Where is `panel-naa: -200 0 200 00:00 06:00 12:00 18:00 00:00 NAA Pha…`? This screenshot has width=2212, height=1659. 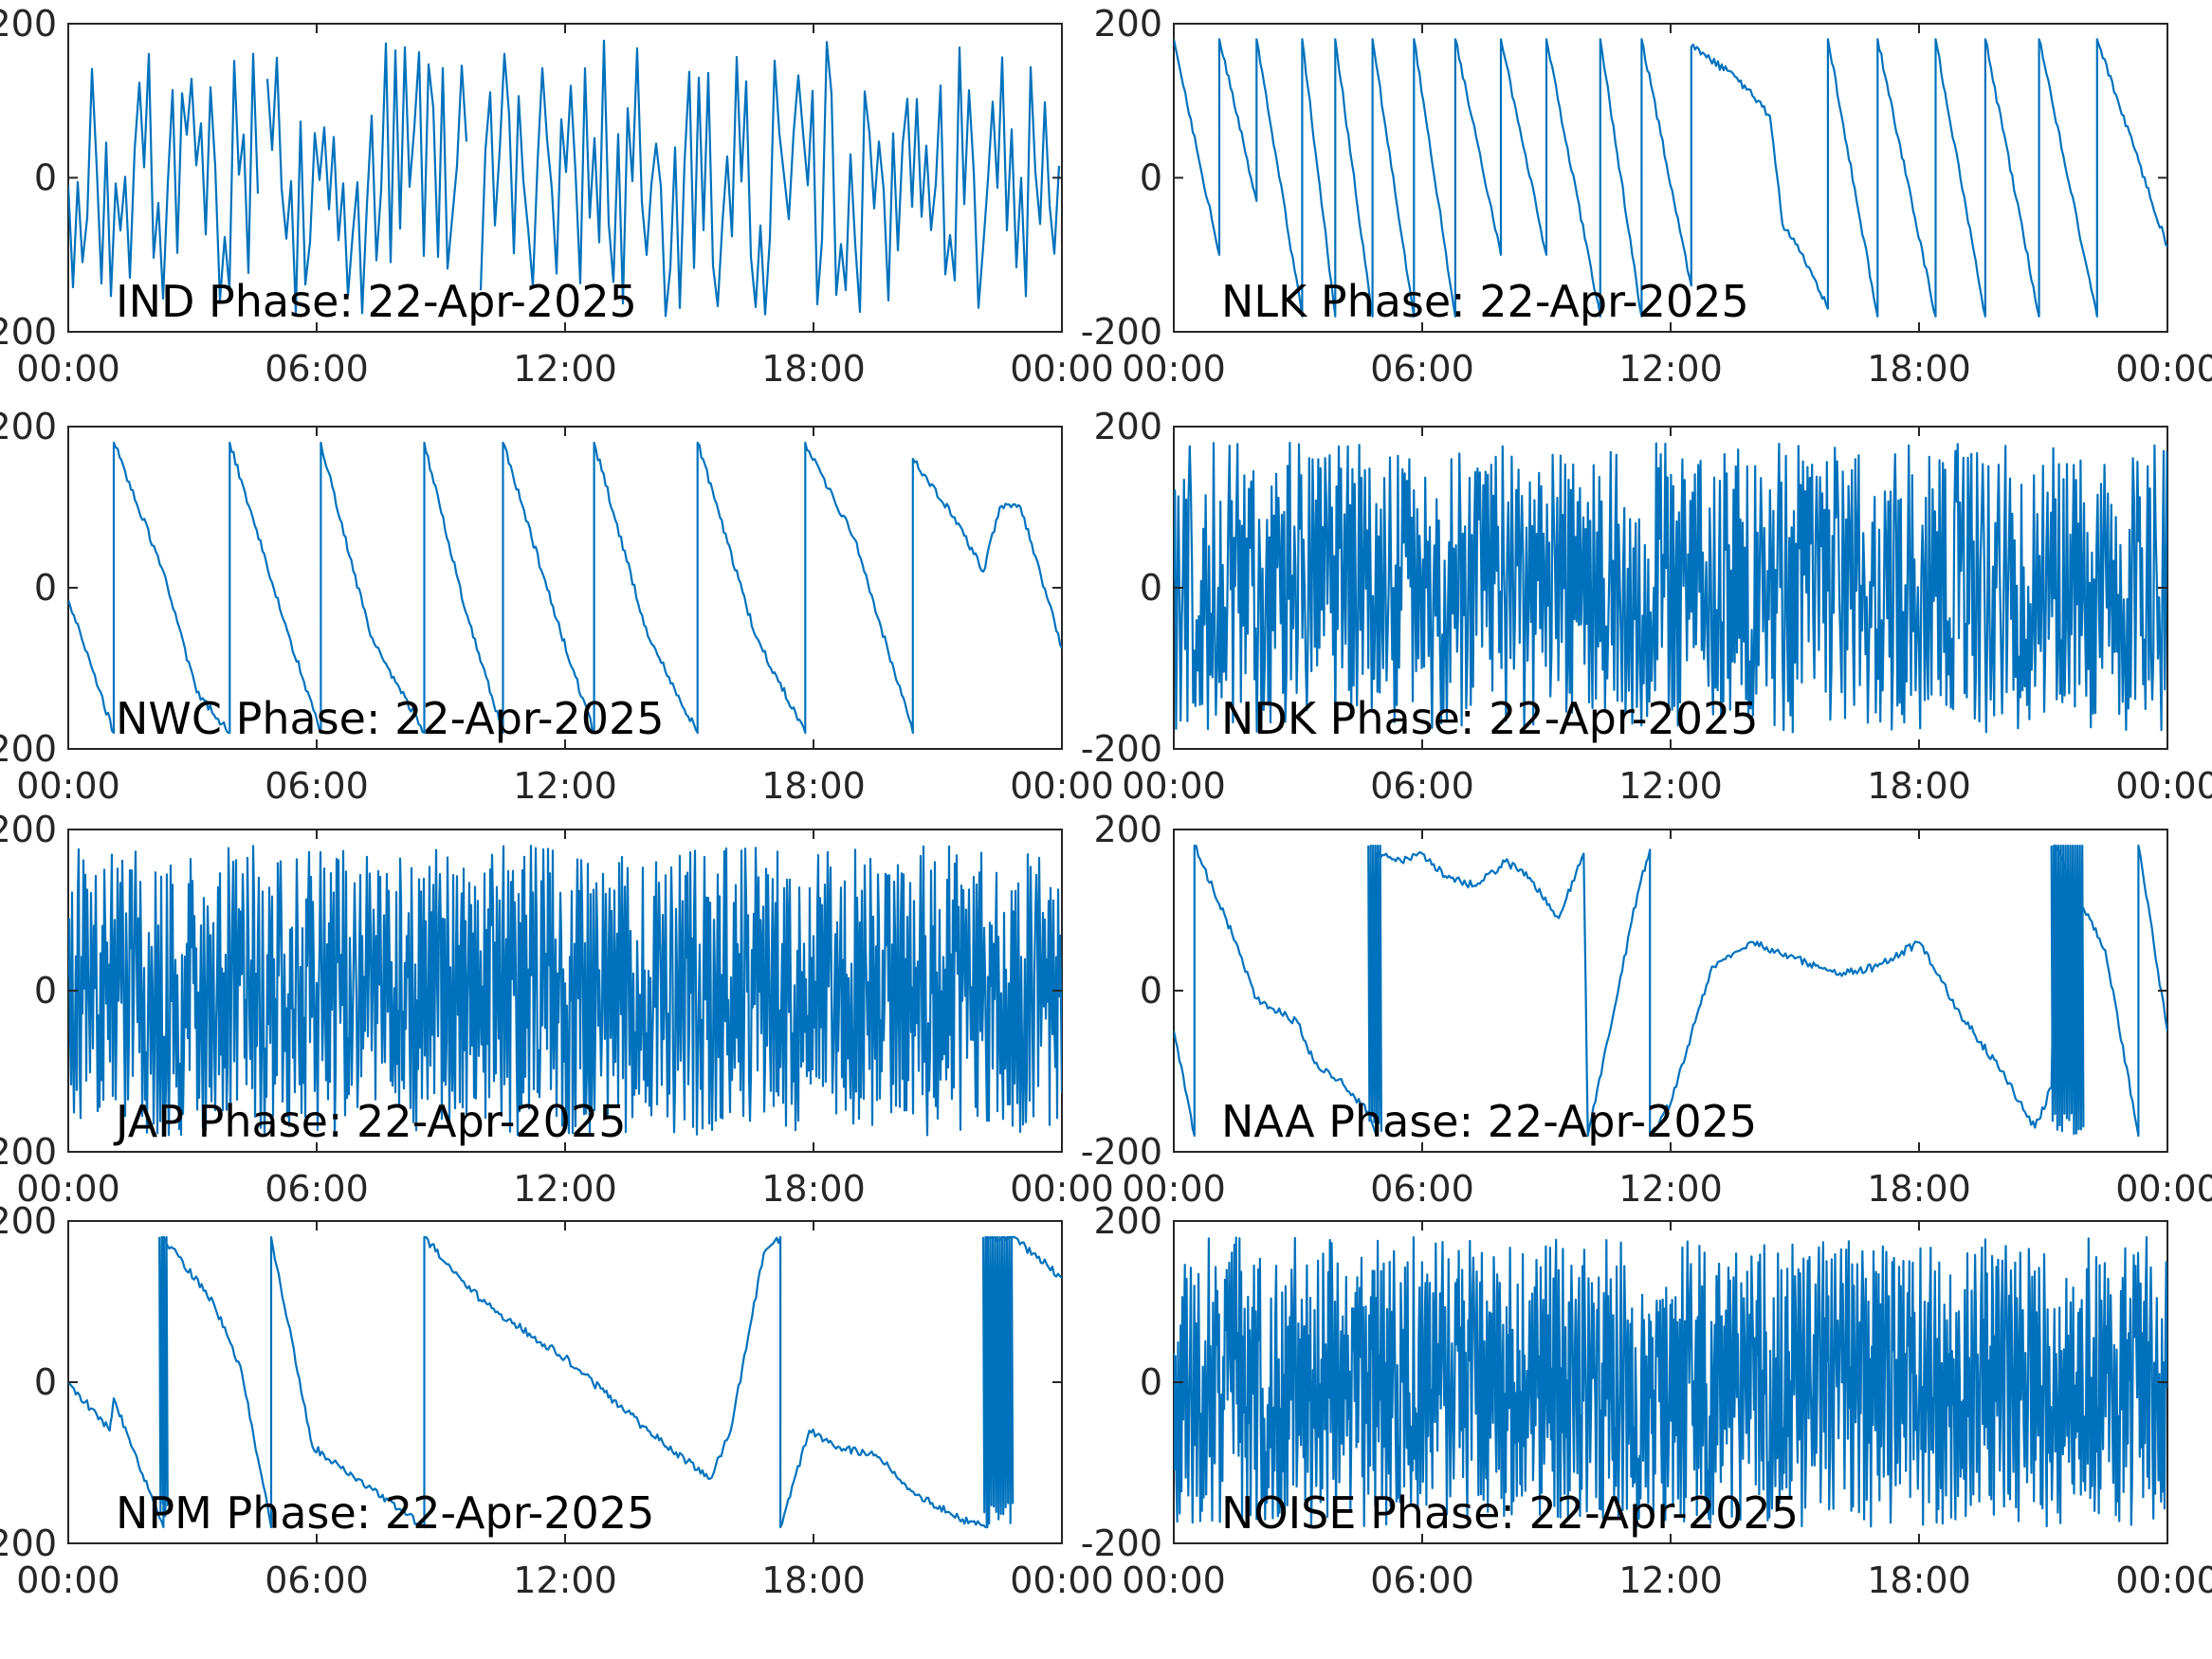 panel-naa: -200 0 200 00:00 06:00 12:00 18:00 00:00 NAA Pha… is located at coordinates (1646, 1009).